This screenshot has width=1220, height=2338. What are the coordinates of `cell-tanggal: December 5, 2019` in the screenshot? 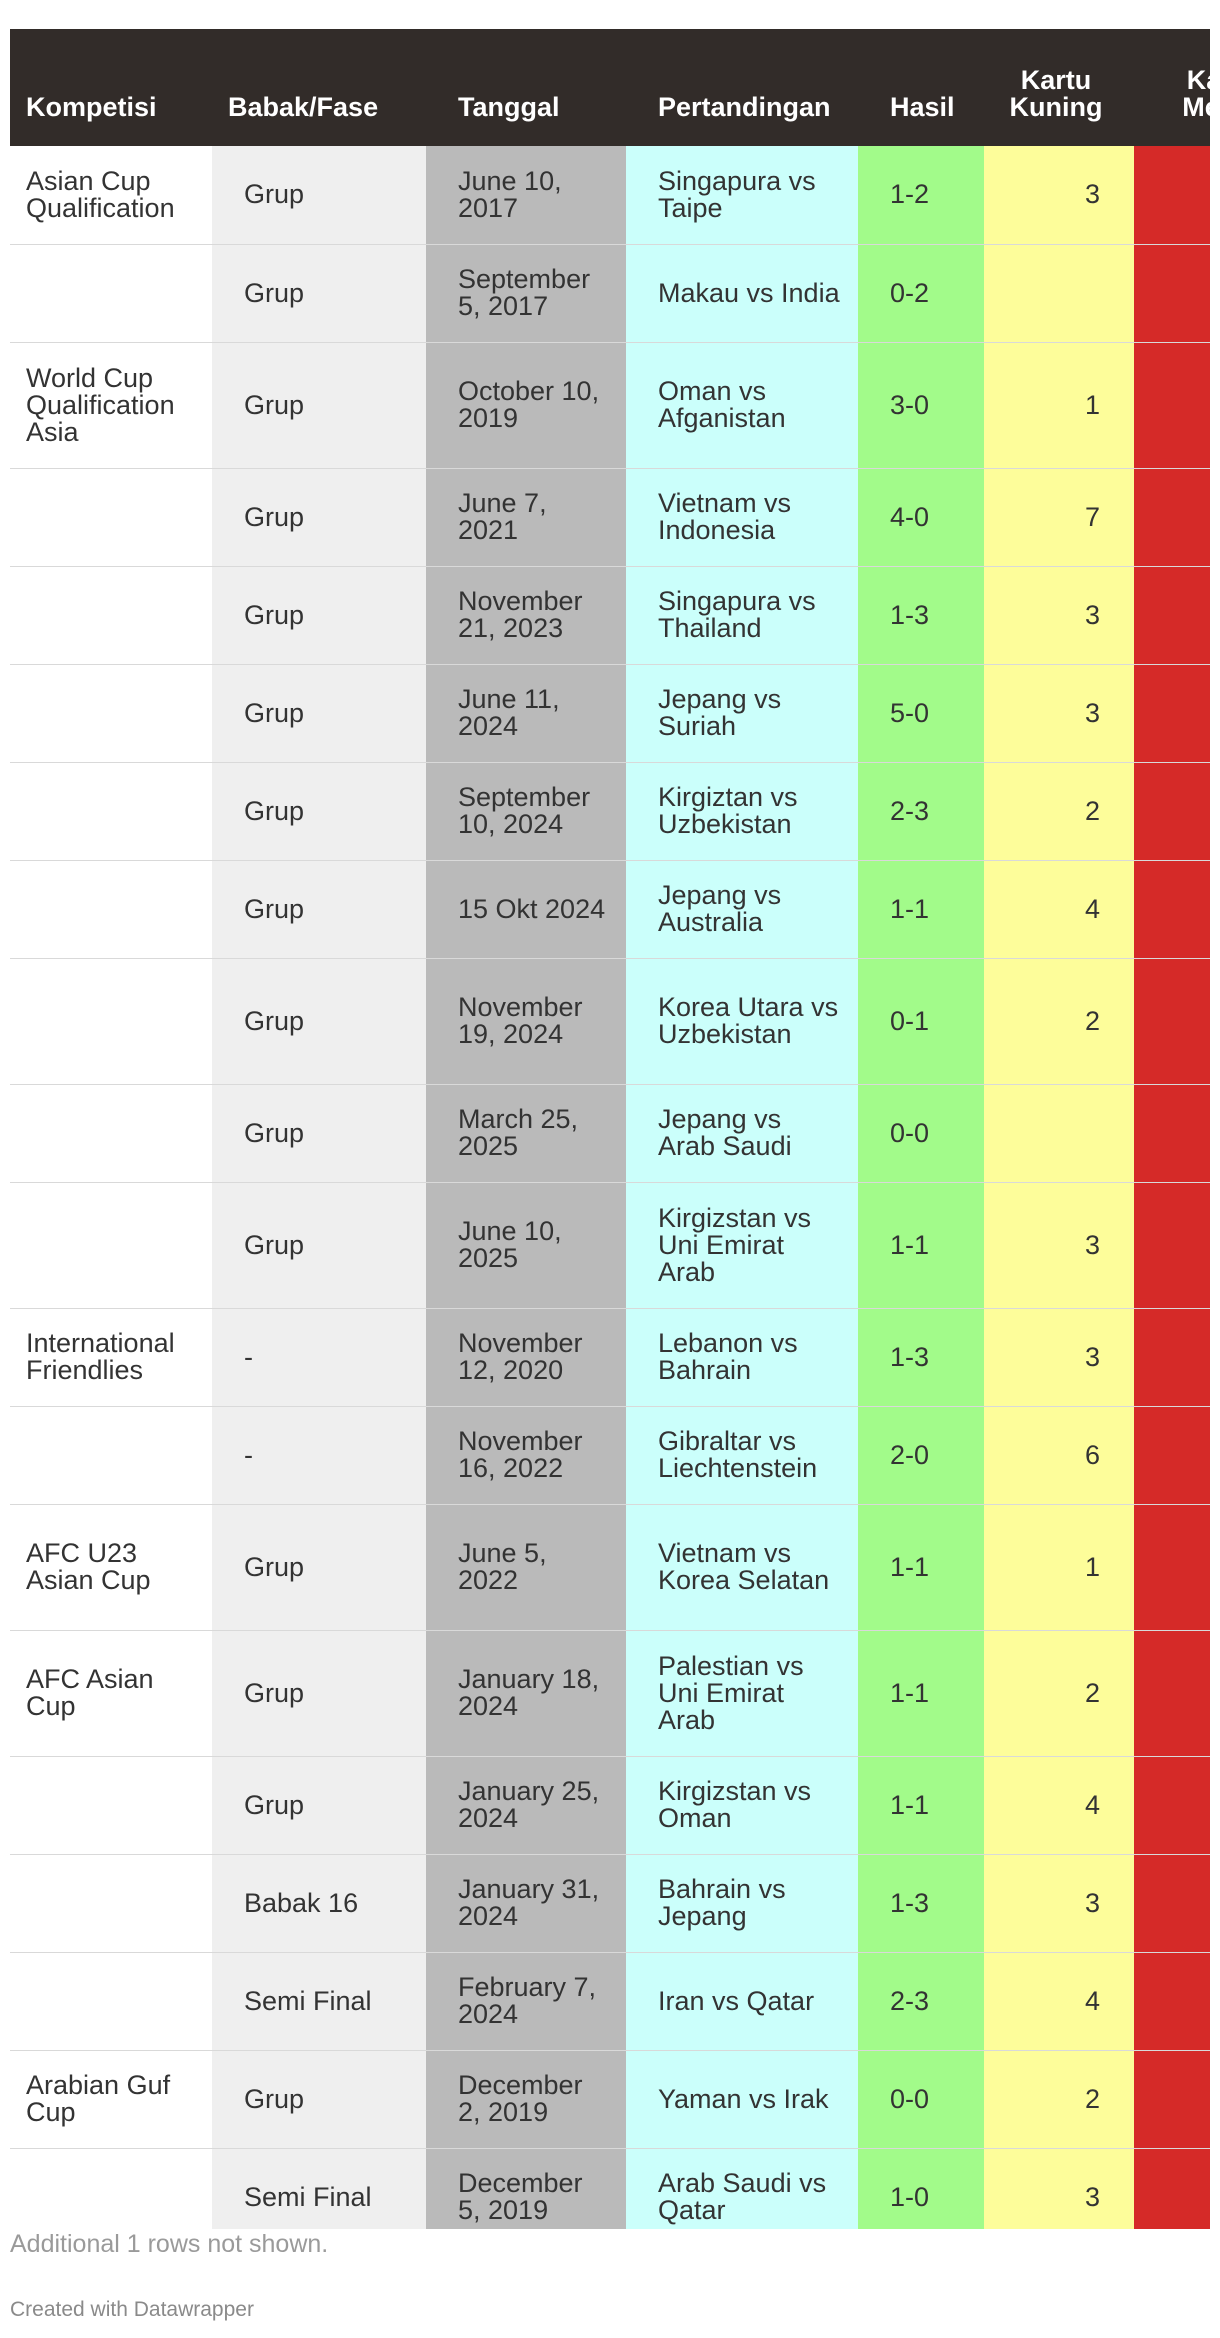 It's located at (526, 2188).